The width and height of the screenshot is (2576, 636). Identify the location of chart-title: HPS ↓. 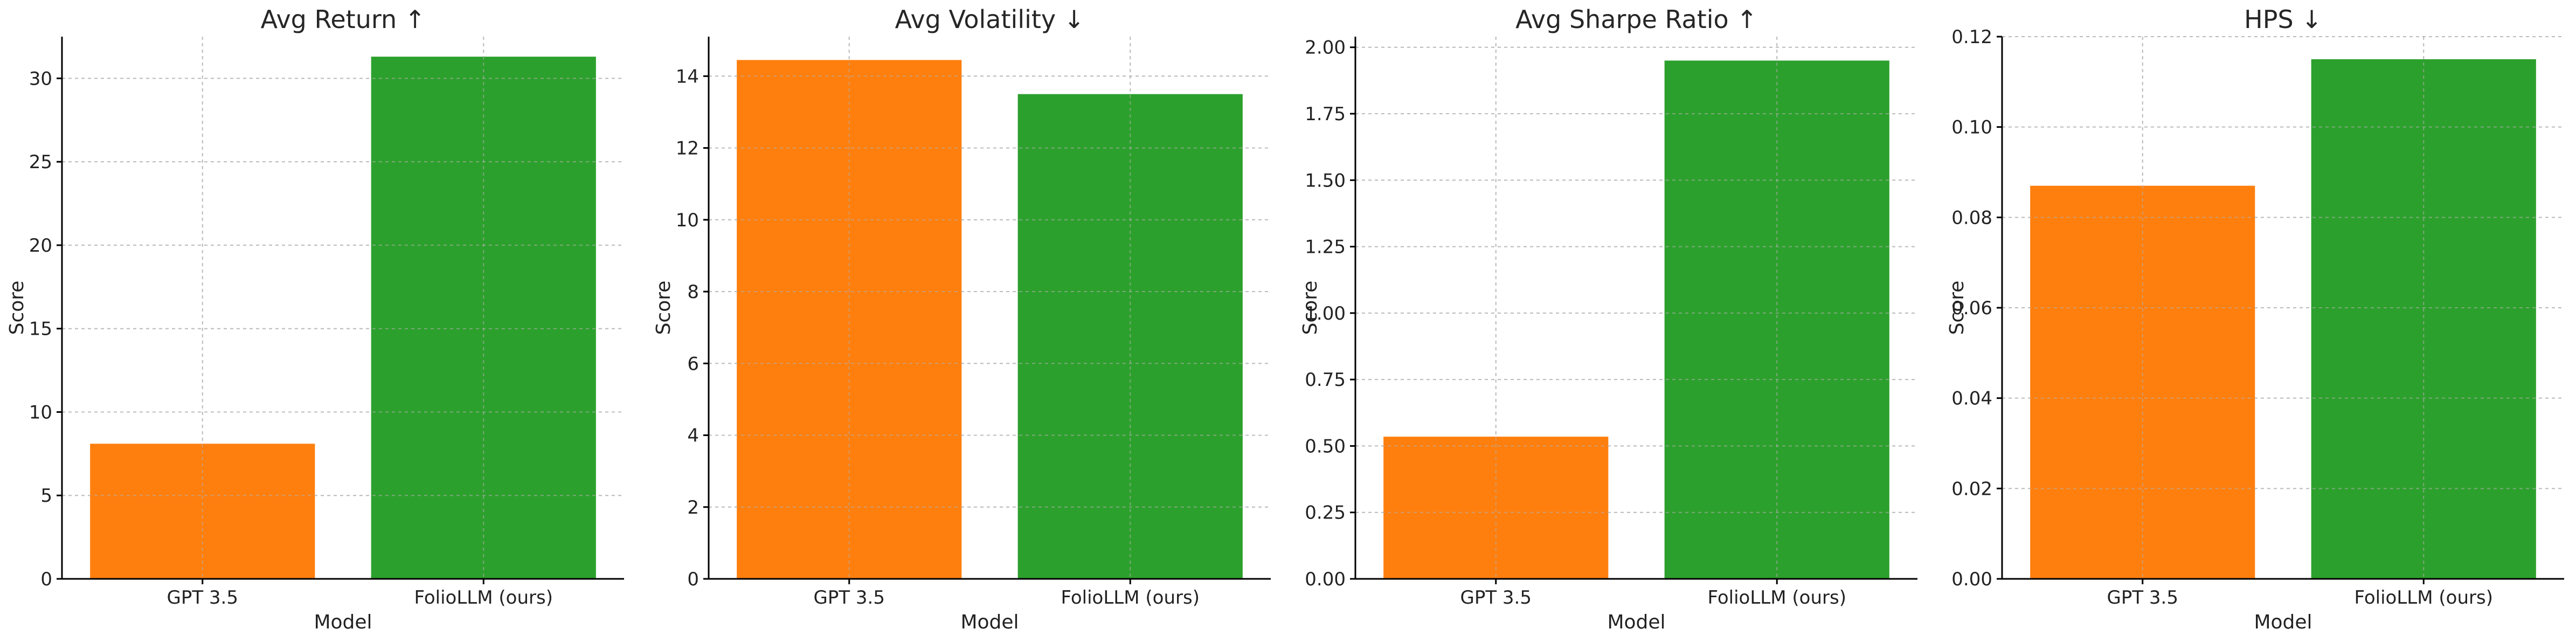
(2283, 19).